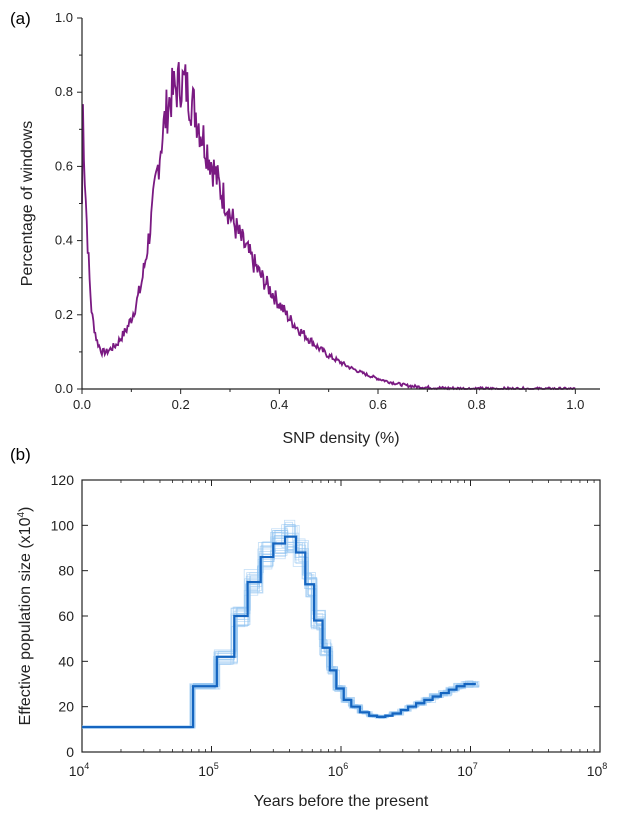  I want to click on panel-b-x-tick-label: 10⁸, so click(597, 770).